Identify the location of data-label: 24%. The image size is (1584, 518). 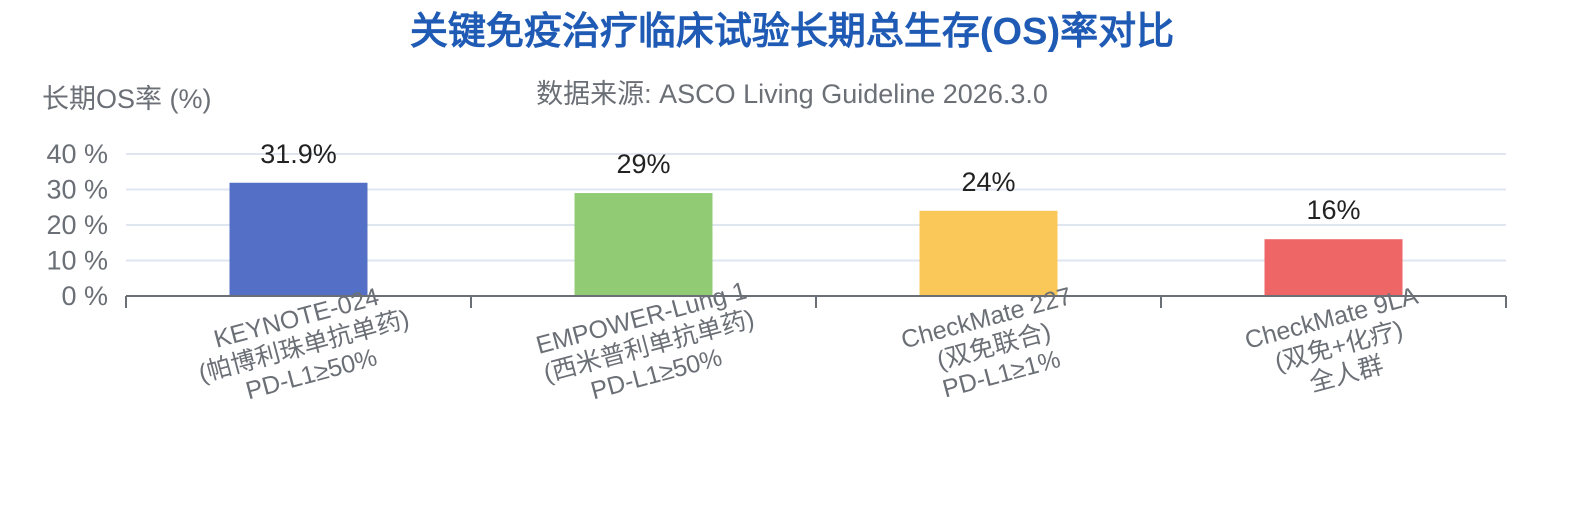
(988, 182).